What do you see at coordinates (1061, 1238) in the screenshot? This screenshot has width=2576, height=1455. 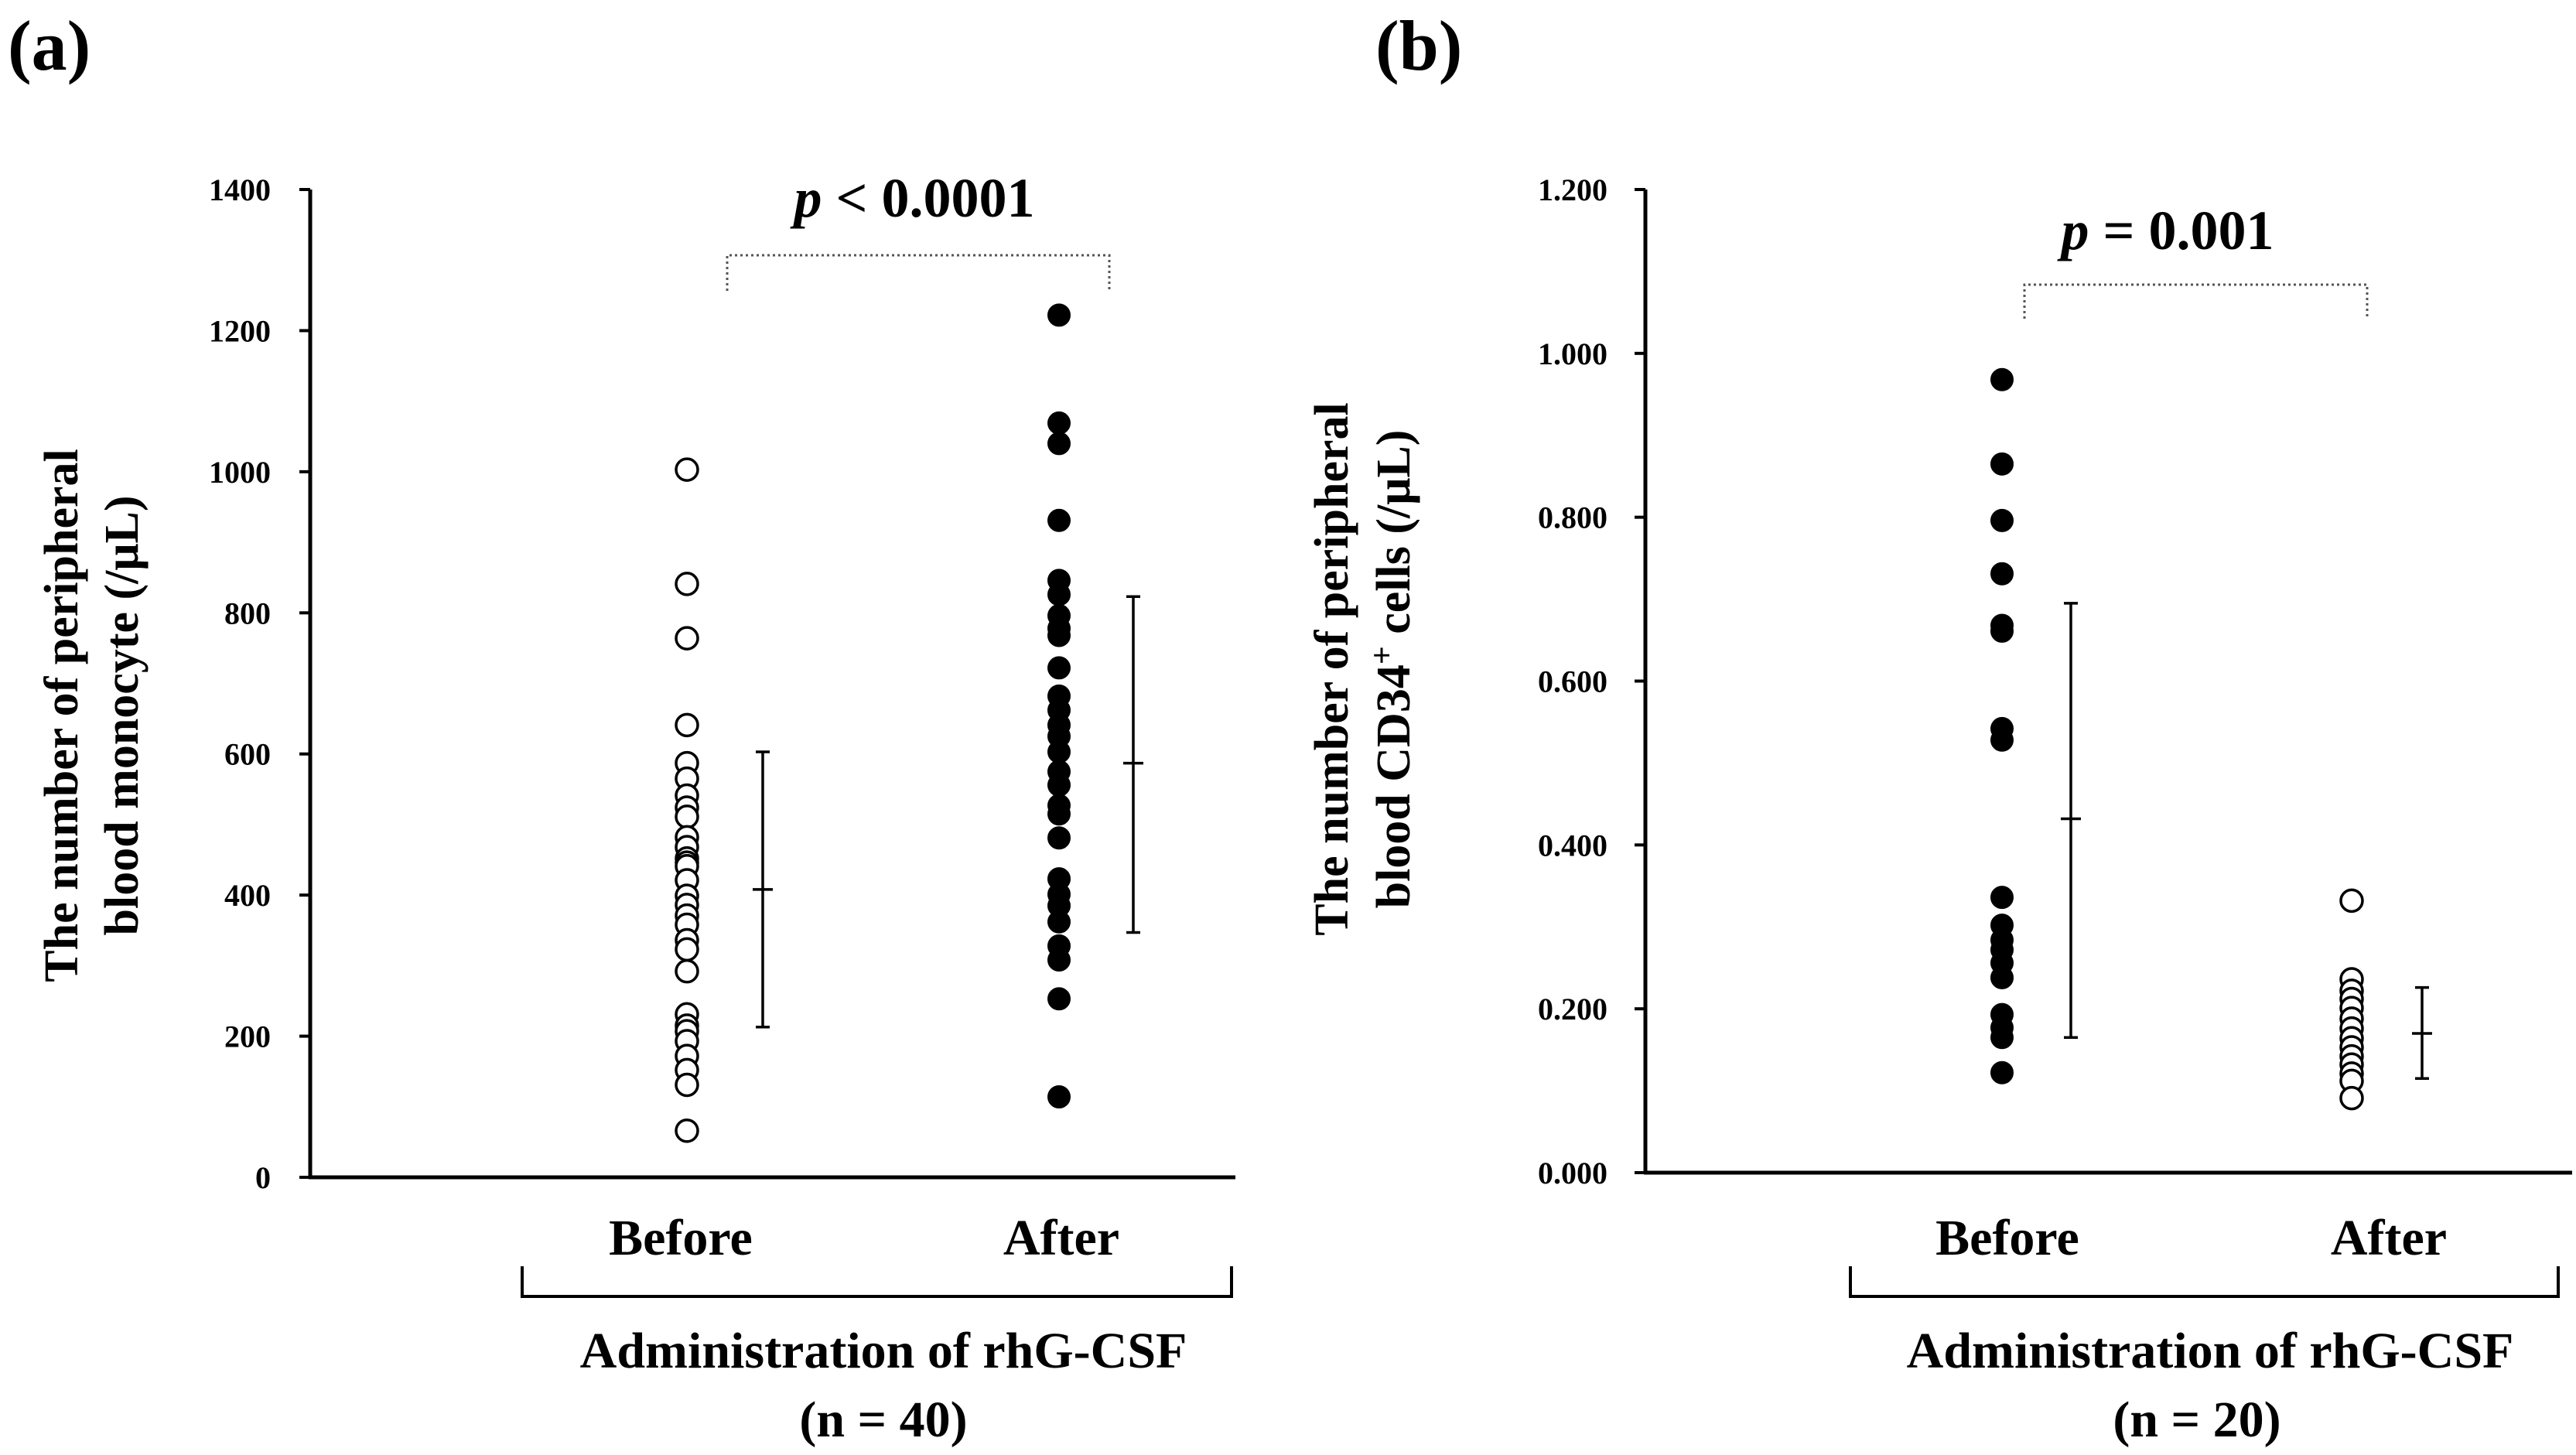 I see `panel-a-category-after: After` at bounding box center [1061, 1238].